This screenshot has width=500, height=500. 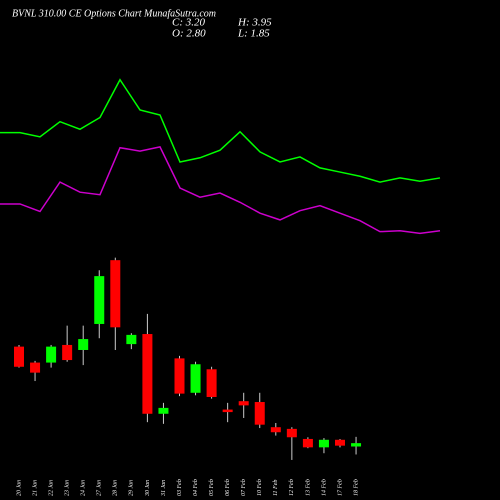 I want to click on stat-low: L: 1.85, so click(x=253, y=34).